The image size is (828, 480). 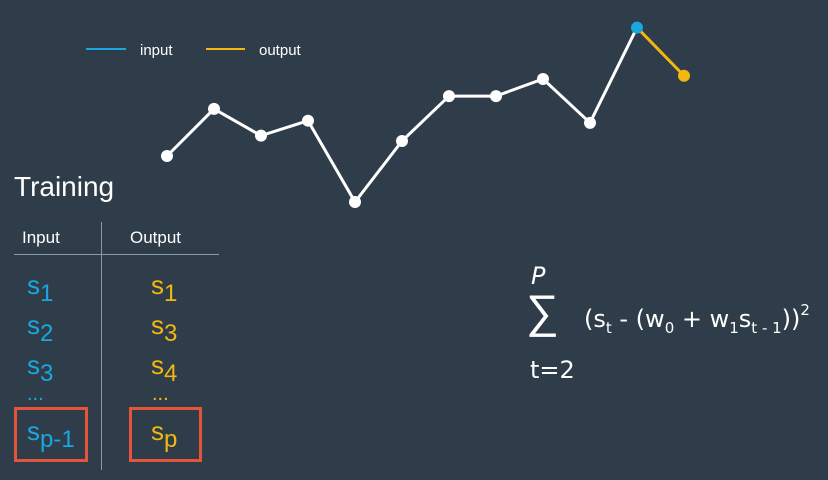 I want to click on sum-lower-limit: t=2, so click(x=552, y=370).